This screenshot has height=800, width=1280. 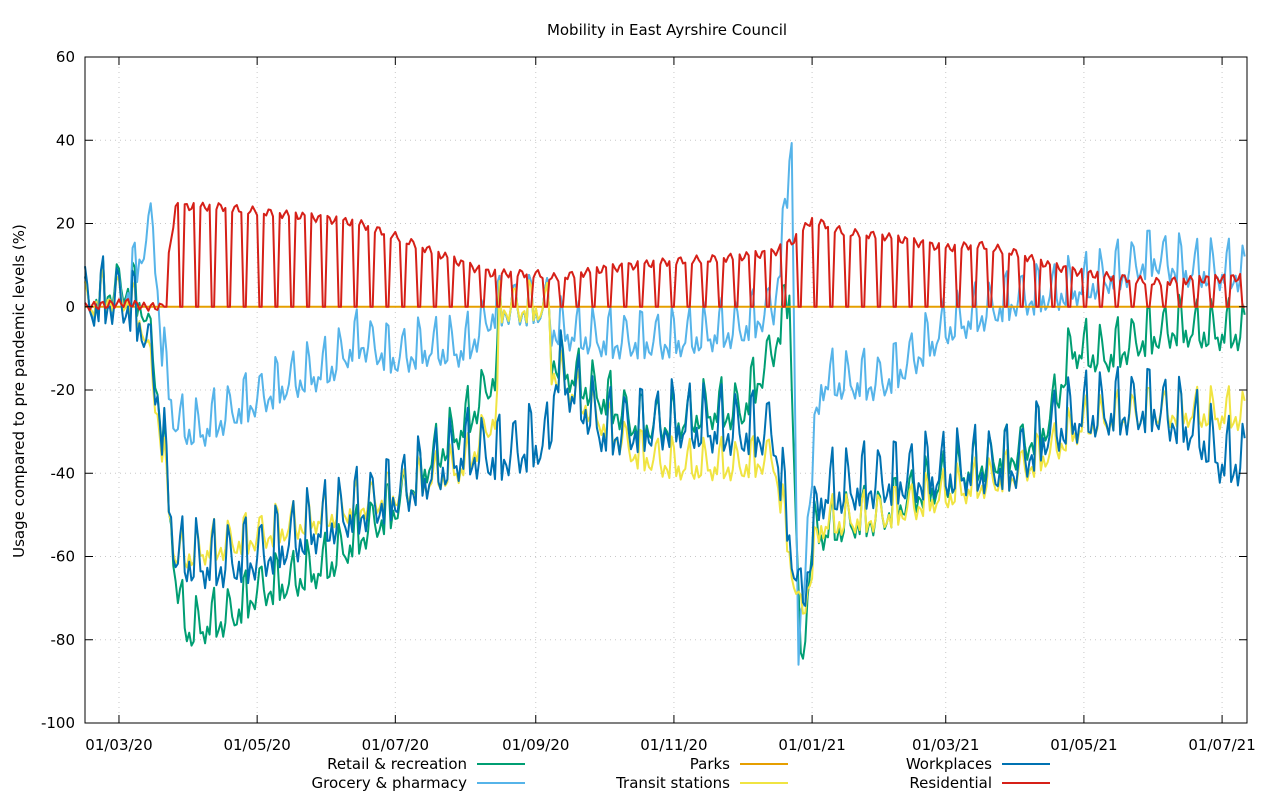 What do you see at coordinates (535, 745) in the screenshot?
I see `x-tick-label: 01/09/20` at bounding box center [535, 745].